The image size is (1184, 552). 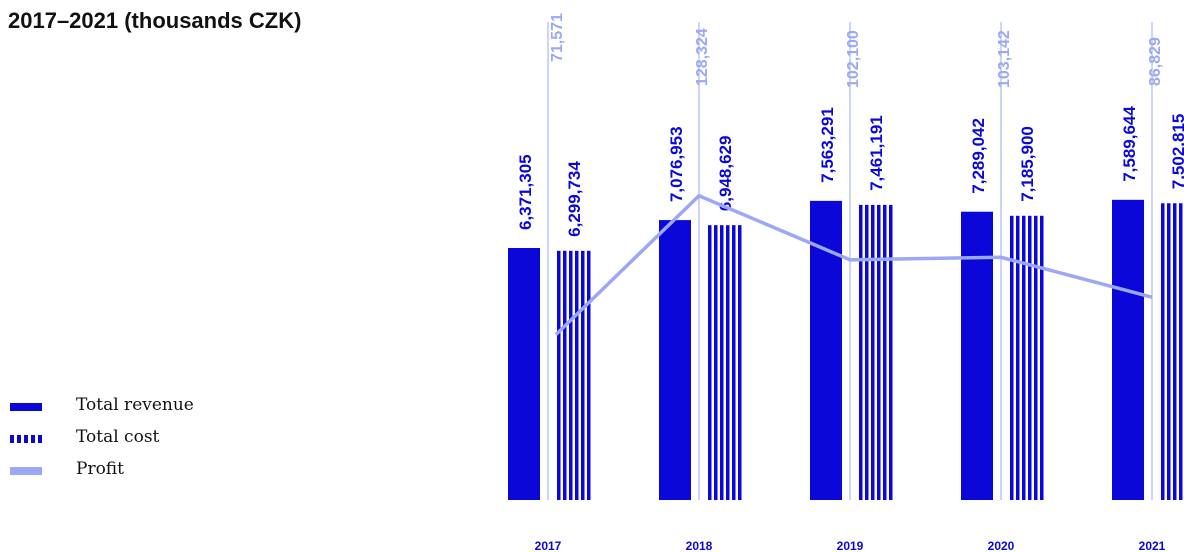 What do you see at coordinates (827, 145) in the screenshot?
I see `revenue-label-2019: 7,563,291` at bounding box center [827, 145].